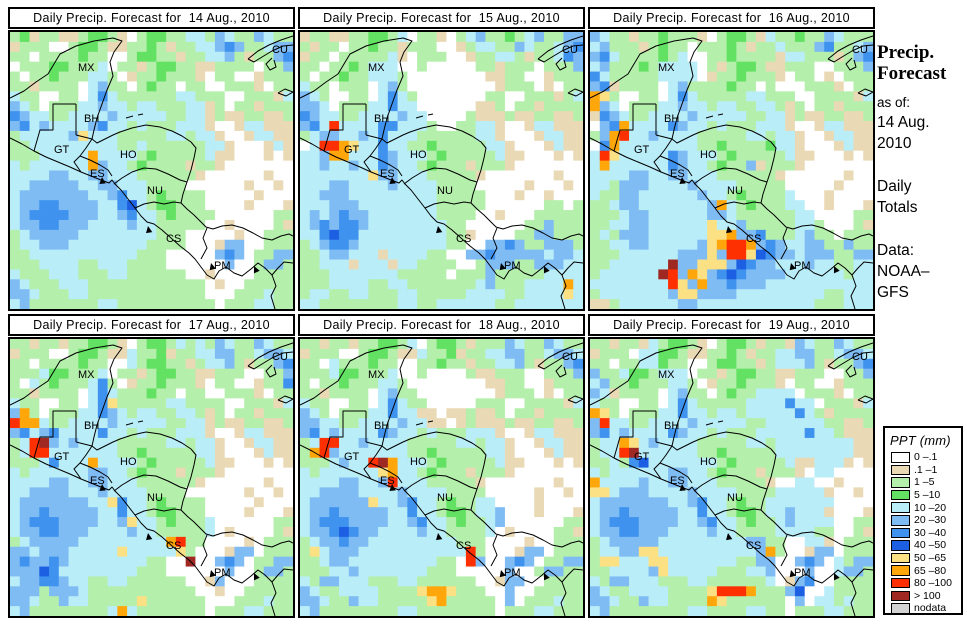  Describe the element at coordinates (731, 325) in the screenshot. I see `panel-title: Daily Precip. Forecast for 19 Aug., 2010` at that location.